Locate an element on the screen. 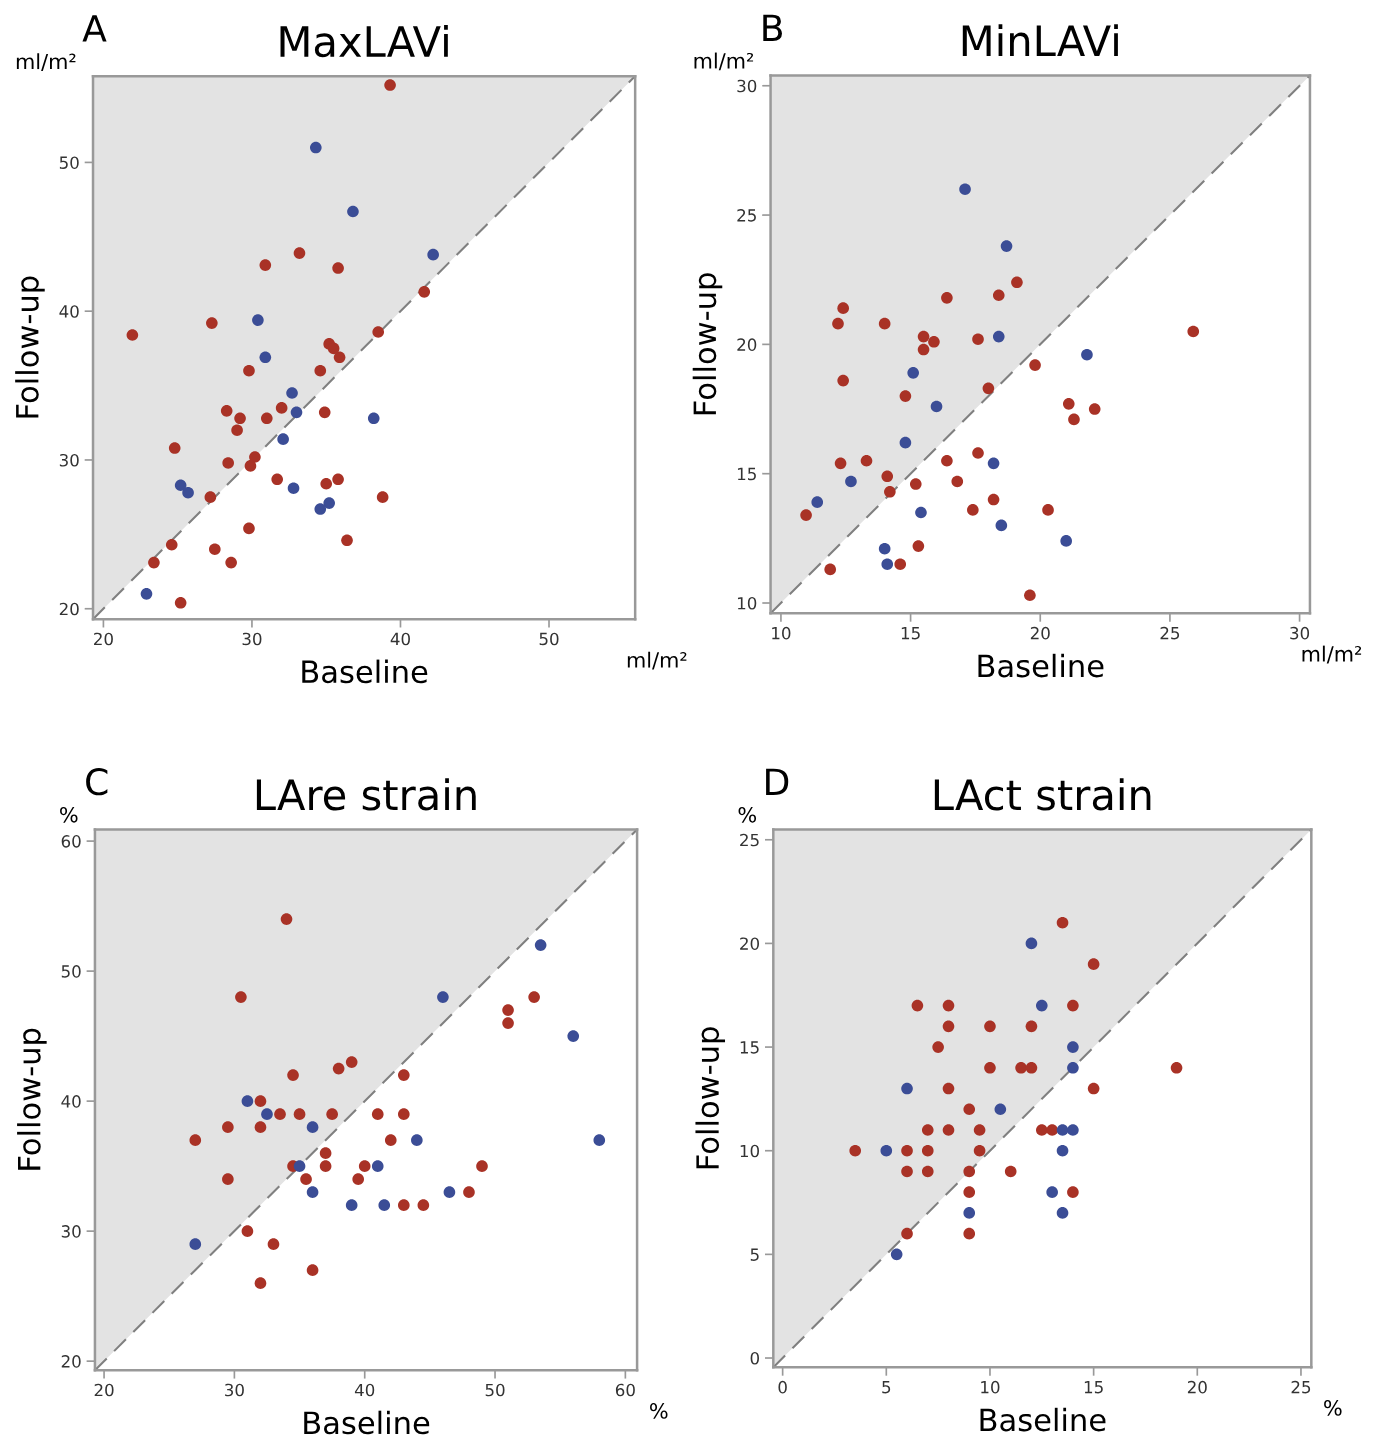  y-tick-label: 5 is located at coordinates (754, 1254).